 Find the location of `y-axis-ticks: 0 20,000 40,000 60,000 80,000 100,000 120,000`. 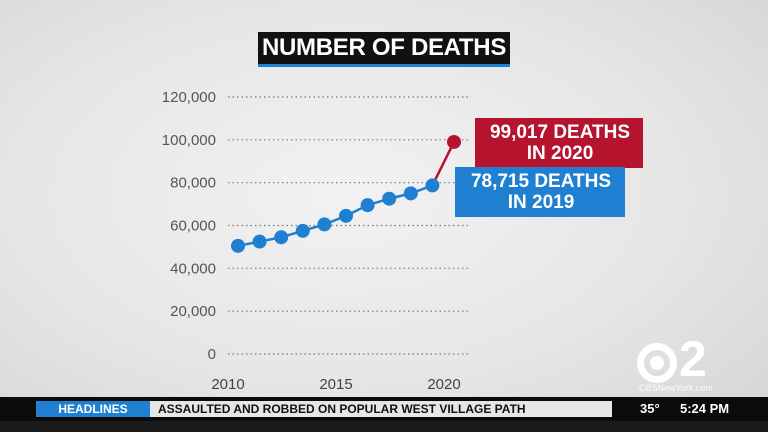

y-axis-ticks: 0 20,000 40,000 60,000 80,000 100,000 120,000 is located at coordinates (189, 226).